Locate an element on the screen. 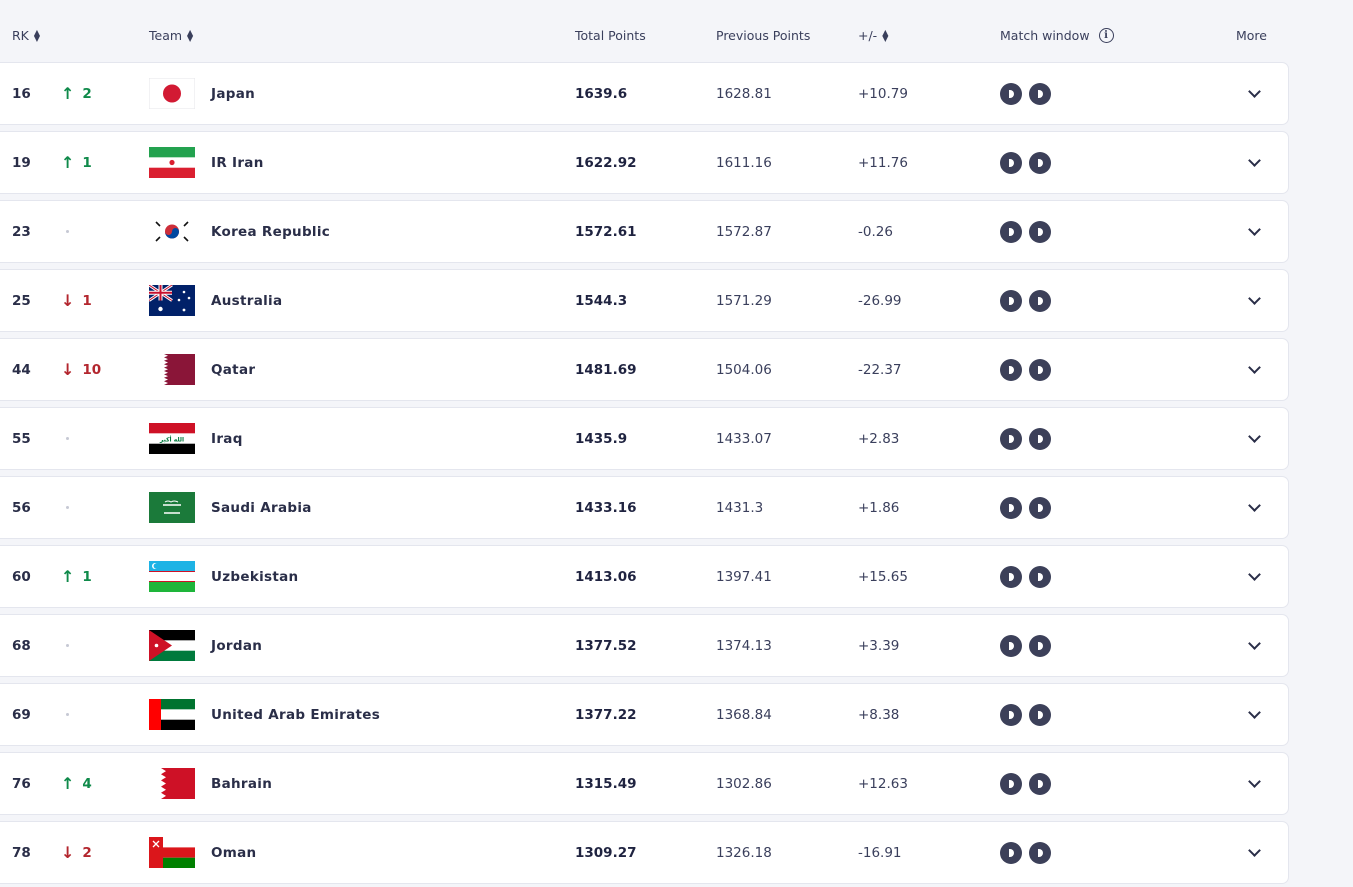 The image size is (1353, 887). points-difference: -26.99 is located at coordinates (880, 300).